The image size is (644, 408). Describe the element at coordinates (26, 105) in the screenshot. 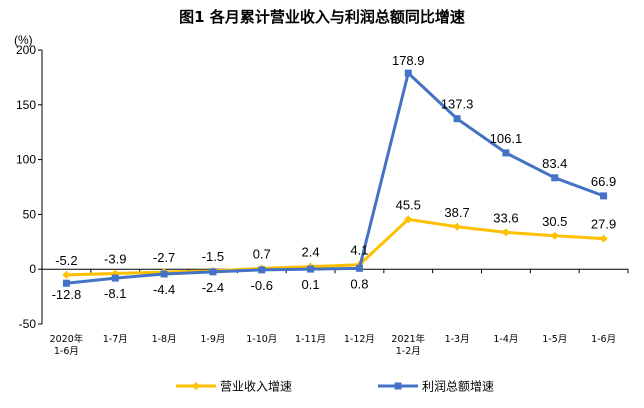

I see `y-tick-label: 150` at that location.